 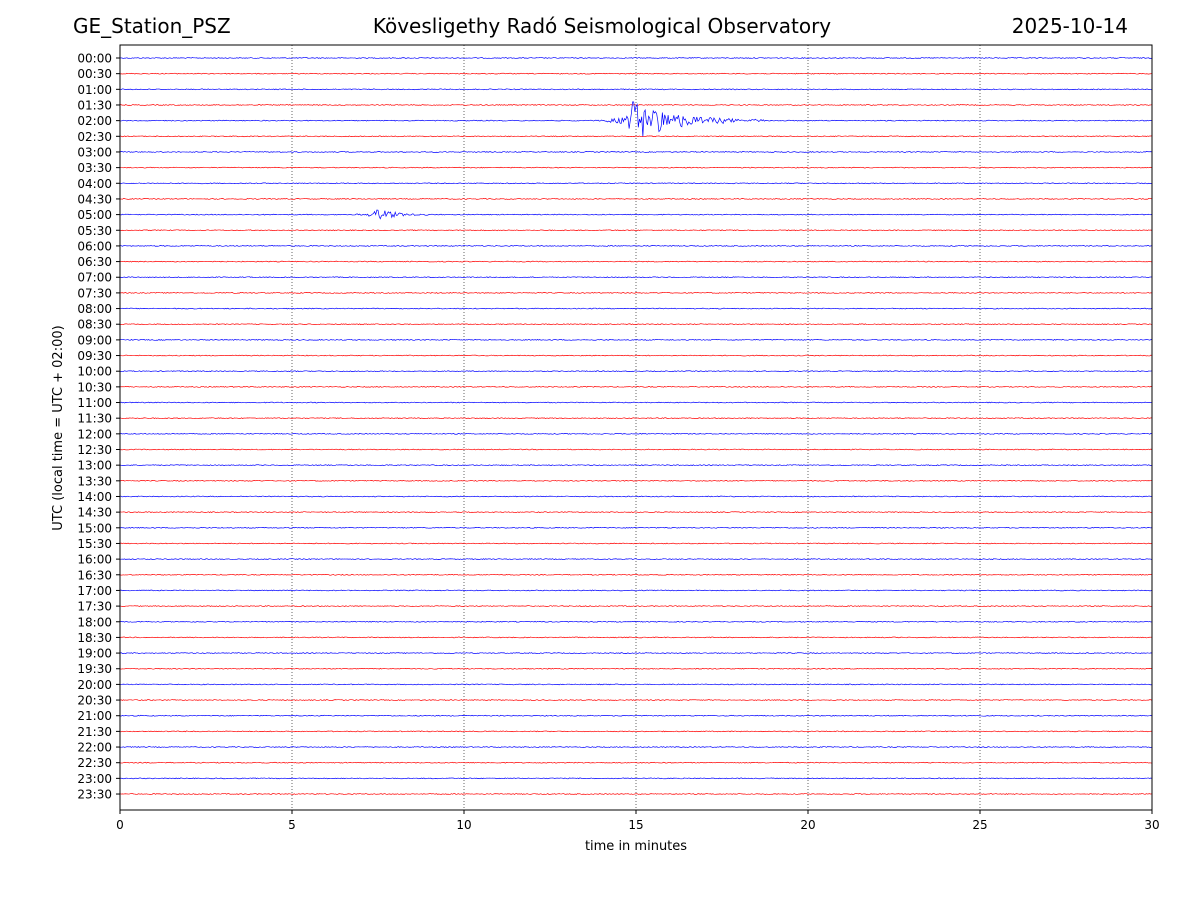 What do you see at coordinates (94, 748) in the screenshot?
I see `y-tick-label-2200: 22:00` at bounding box center [94, 748].